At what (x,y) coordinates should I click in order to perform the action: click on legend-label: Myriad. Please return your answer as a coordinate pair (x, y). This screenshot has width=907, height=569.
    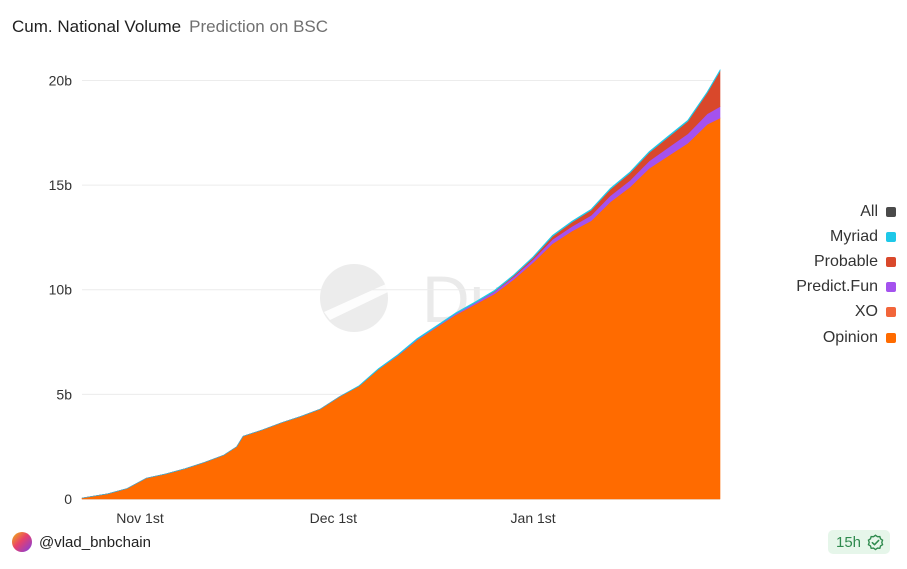
    Looking at the image, I should click on (853, 236).